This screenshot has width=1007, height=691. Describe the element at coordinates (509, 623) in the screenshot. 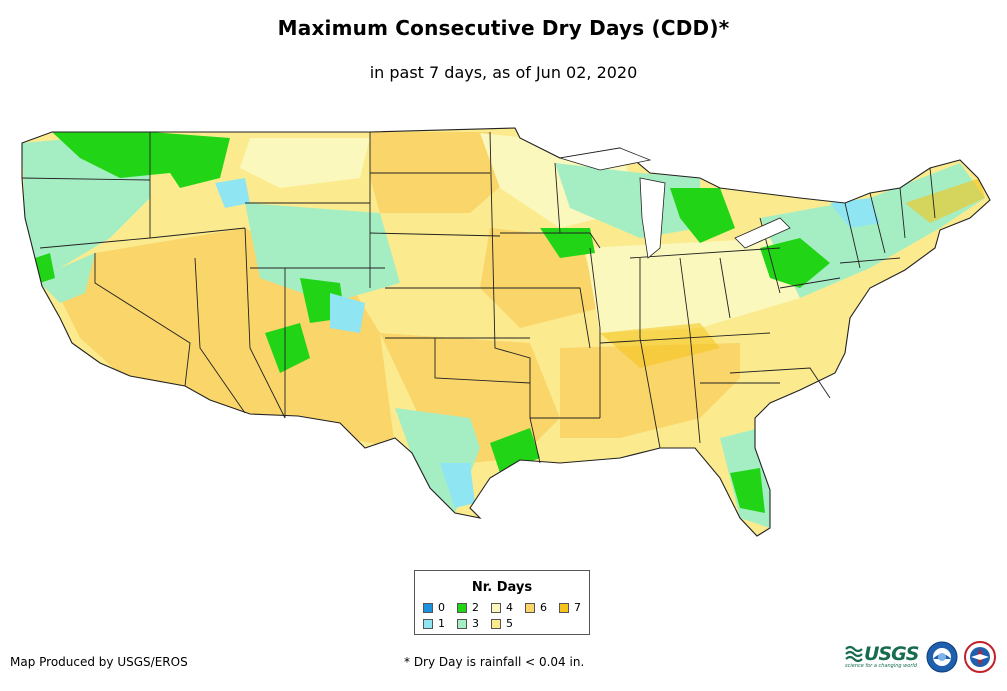

I see `legend-label: 5` at that location.